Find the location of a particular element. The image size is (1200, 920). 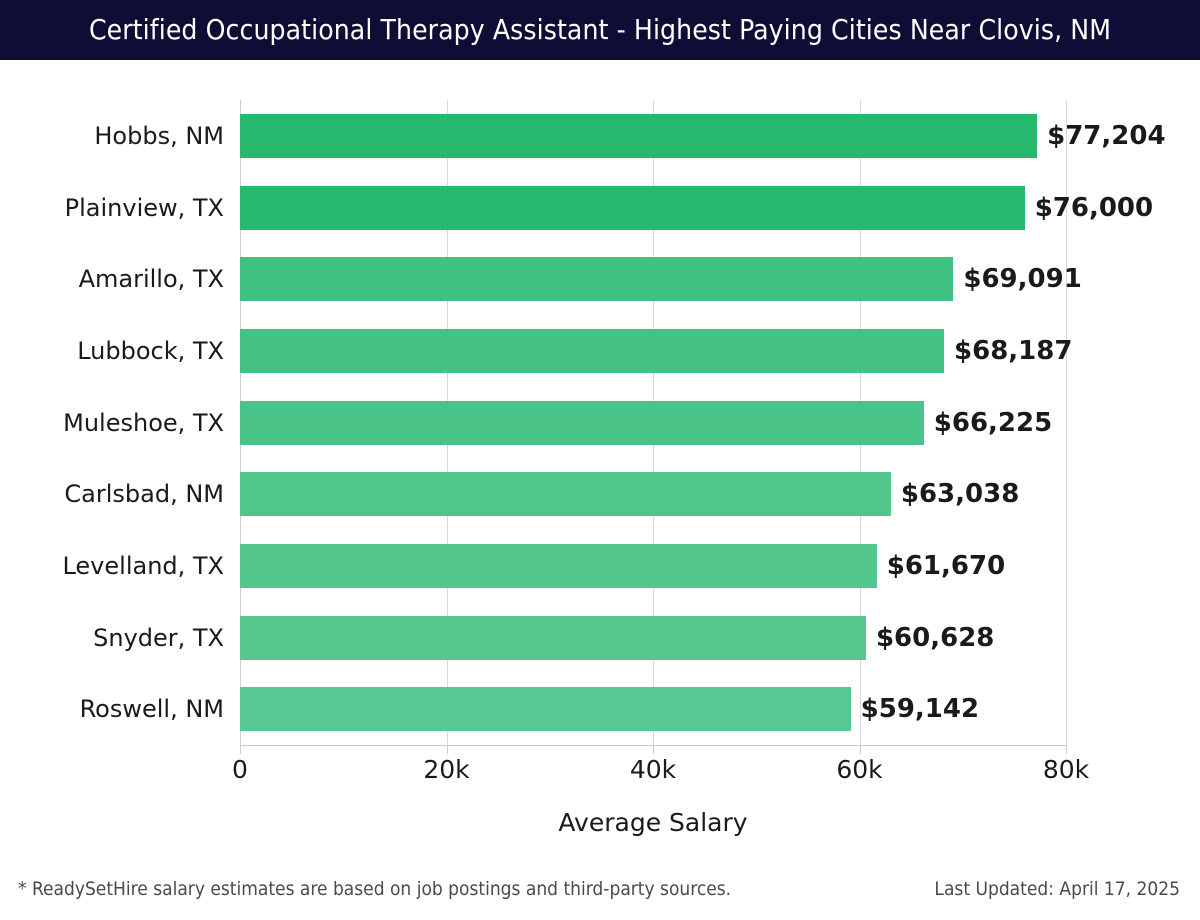

bar-value-label: $76,000 is located at coordinates (1094, 208).